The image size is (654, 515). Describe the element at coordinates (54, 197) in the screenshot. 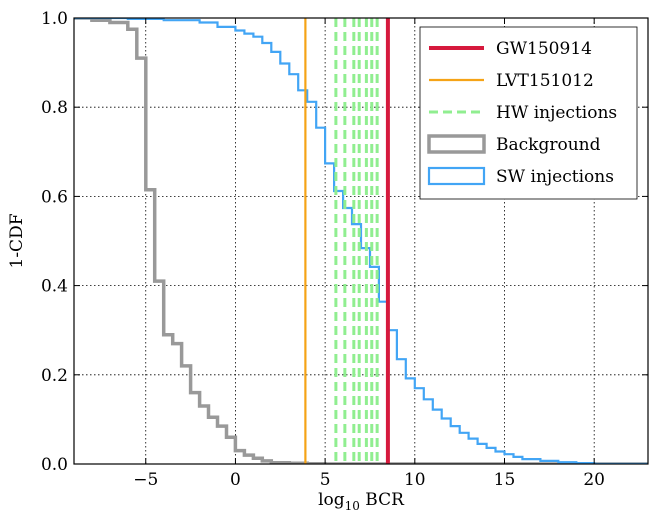

I see `y-tick-label: 0.6` at that location.